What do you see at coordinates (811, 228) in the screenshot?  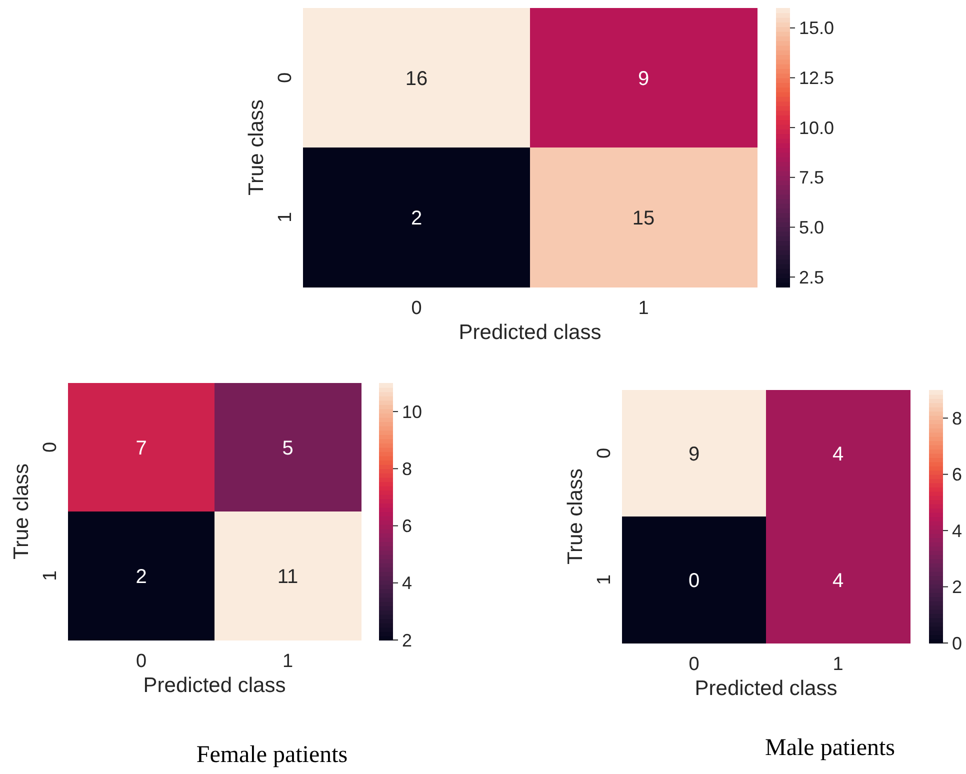 I see `color-bar-label: 5.0` at bounding box center [811, 228].